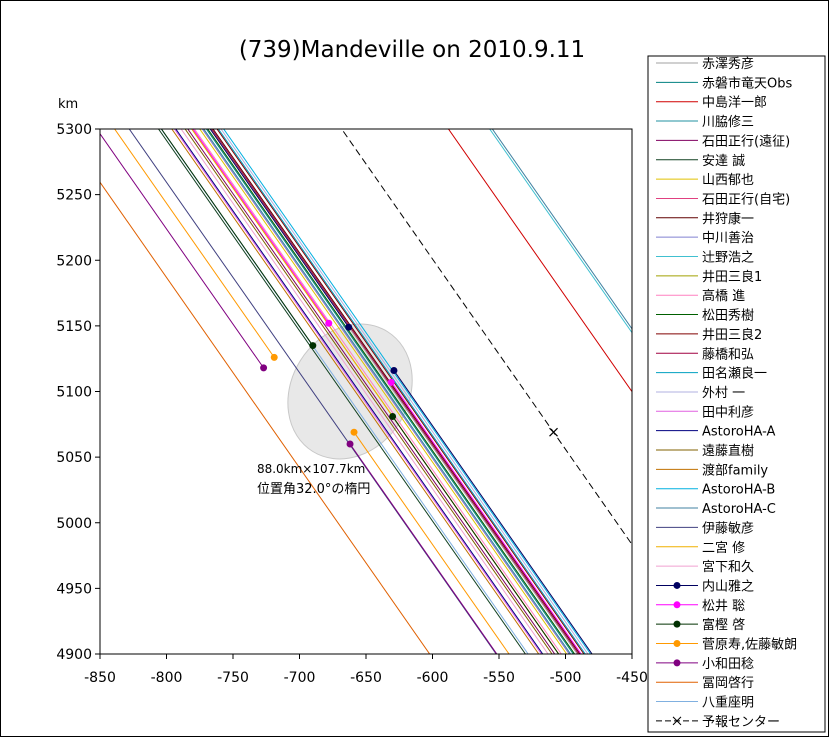 Image resolution: width=829 pixels, height=737 pixels. I want to click on x-tick-label-0: -850, so click(100, 678).